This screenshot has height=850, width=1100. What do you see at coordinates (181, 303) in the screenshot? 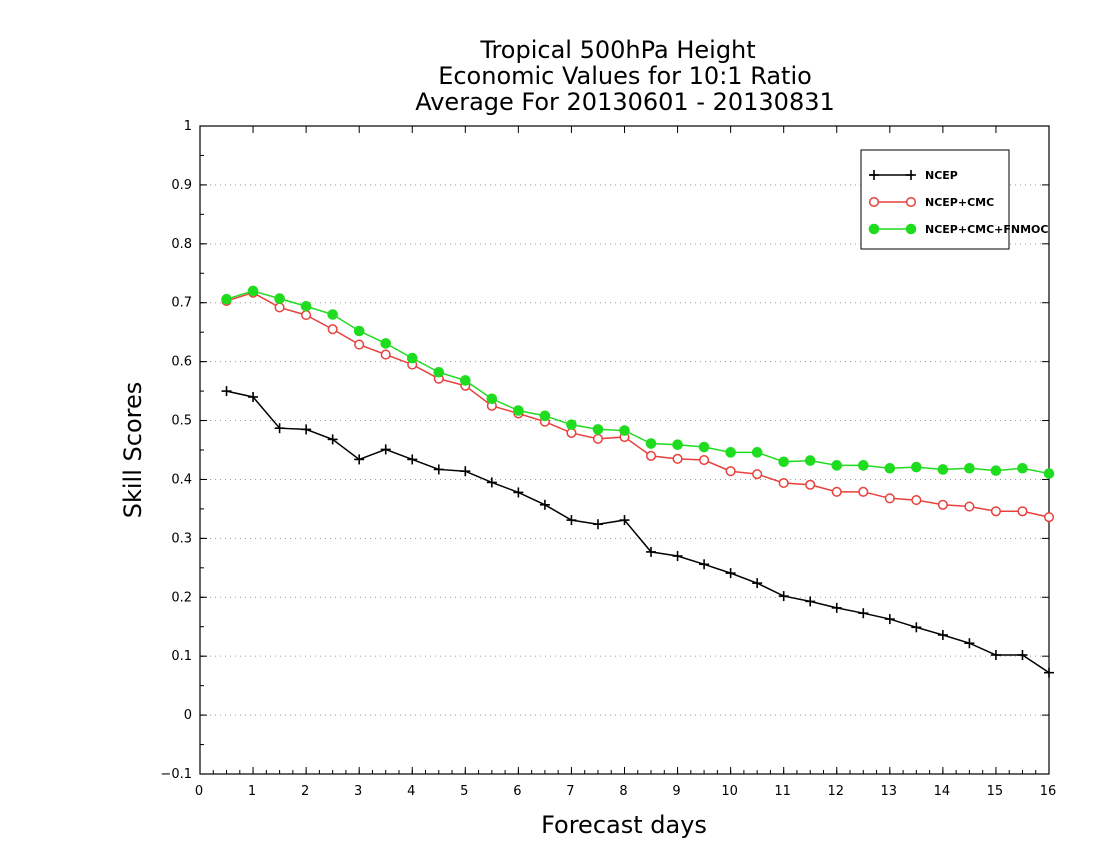
I see `y-tick-label: 0.7` at bounding box center [181, 303].